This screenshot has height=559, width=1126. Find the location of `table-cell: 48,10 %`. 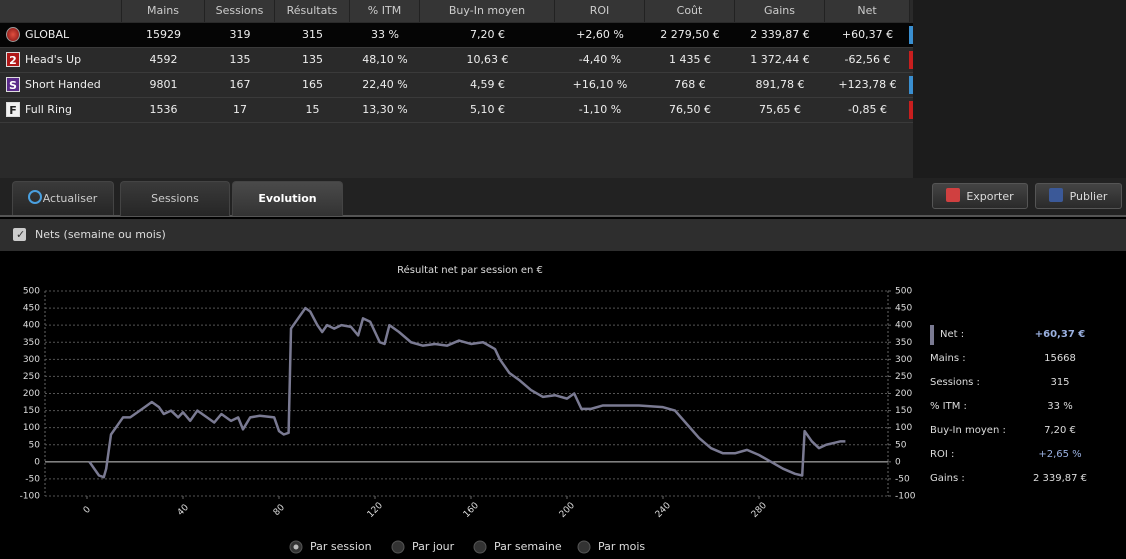

table-cell: 48,10 % is located at coordinates (385, 59).